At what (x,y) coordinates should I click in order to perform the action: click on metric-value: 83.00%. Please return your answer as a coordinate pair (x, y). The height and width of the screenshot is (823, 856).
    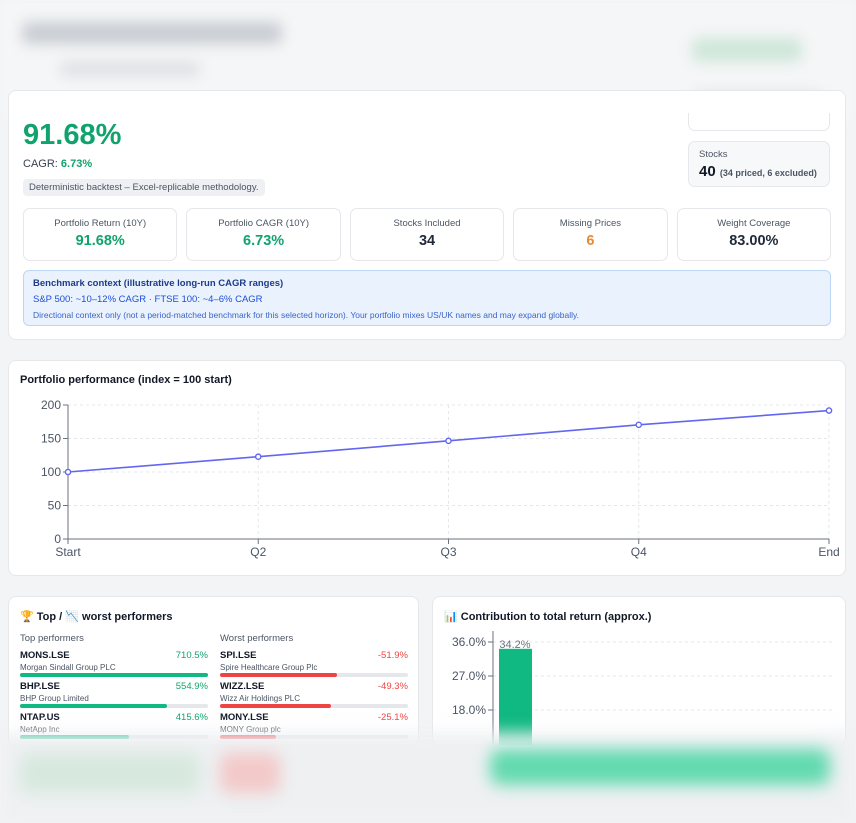
    Looking at the image, I should click on (754, 241).